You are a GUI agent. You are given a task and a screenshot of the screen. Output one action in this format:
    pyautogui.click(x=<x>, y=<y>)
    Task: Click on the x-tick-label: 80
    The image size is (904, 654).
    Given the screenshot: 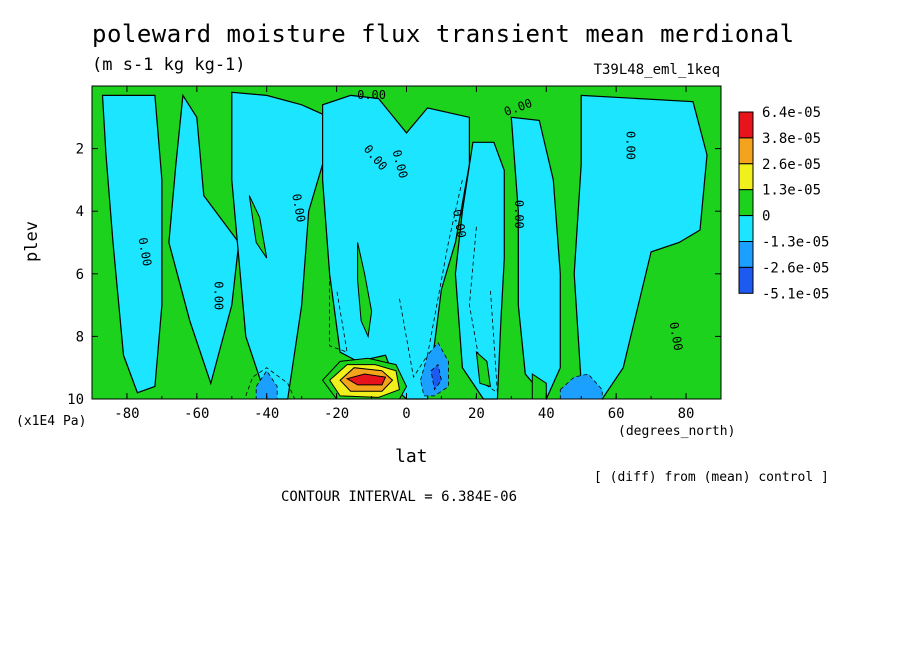 What is the action you would take?
    pyautogui.click(x=686, y=414)
    